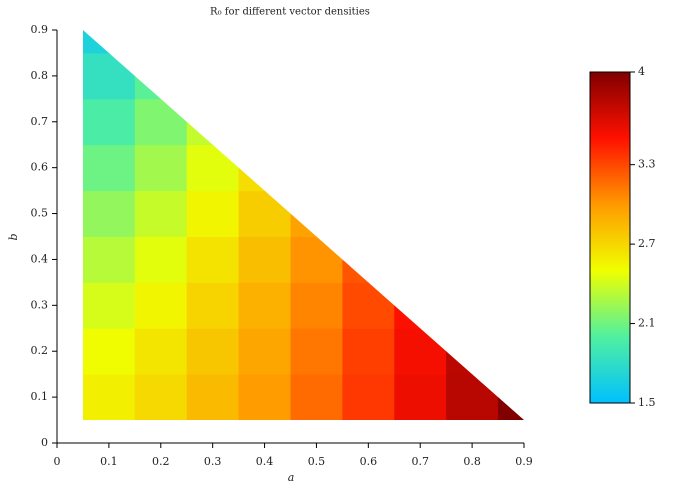 The height and width of the screenshot is (487, 679). What do you see at coordinates (472, 461) in the screenshot?
I see `x-tick-label: 0.8` at bounding box center [472, 461].